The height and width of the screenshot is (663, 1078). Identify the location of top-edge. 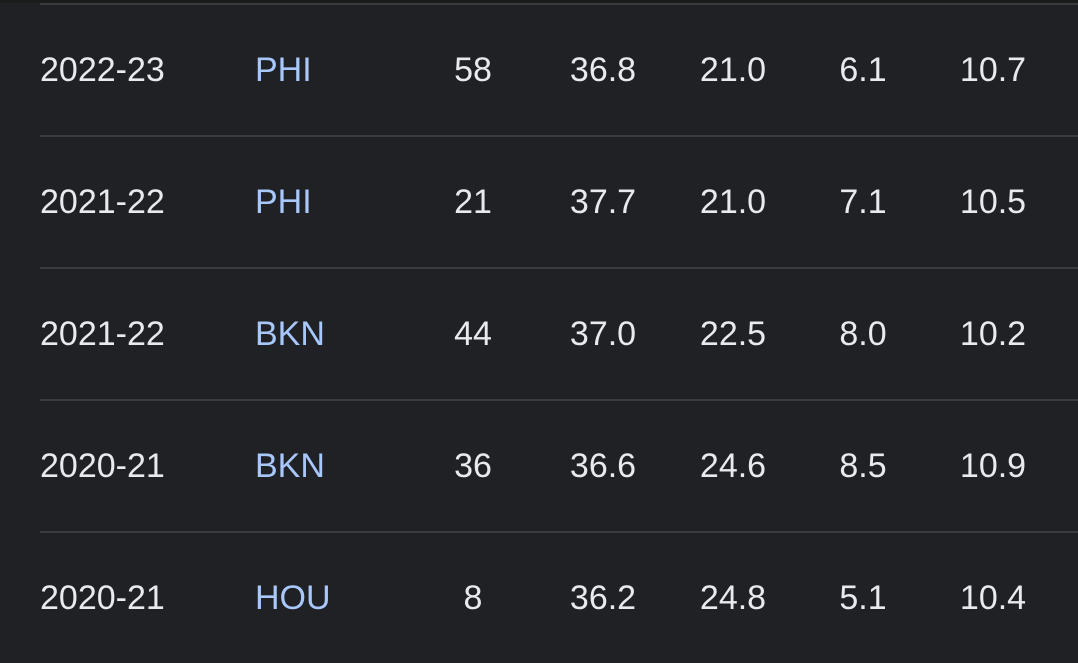
(539, 1).